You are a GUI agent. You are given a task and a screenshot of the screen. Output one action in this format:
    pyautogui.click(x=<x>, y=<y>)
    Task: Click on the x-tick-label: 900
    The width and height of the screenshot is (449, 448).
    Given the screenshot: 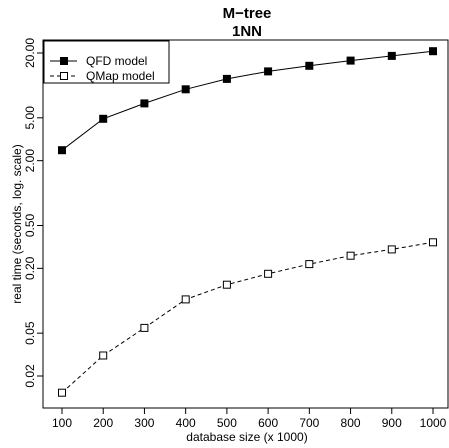 What is the action you would take?
    pyautogui.click(x=392, y=423)
    